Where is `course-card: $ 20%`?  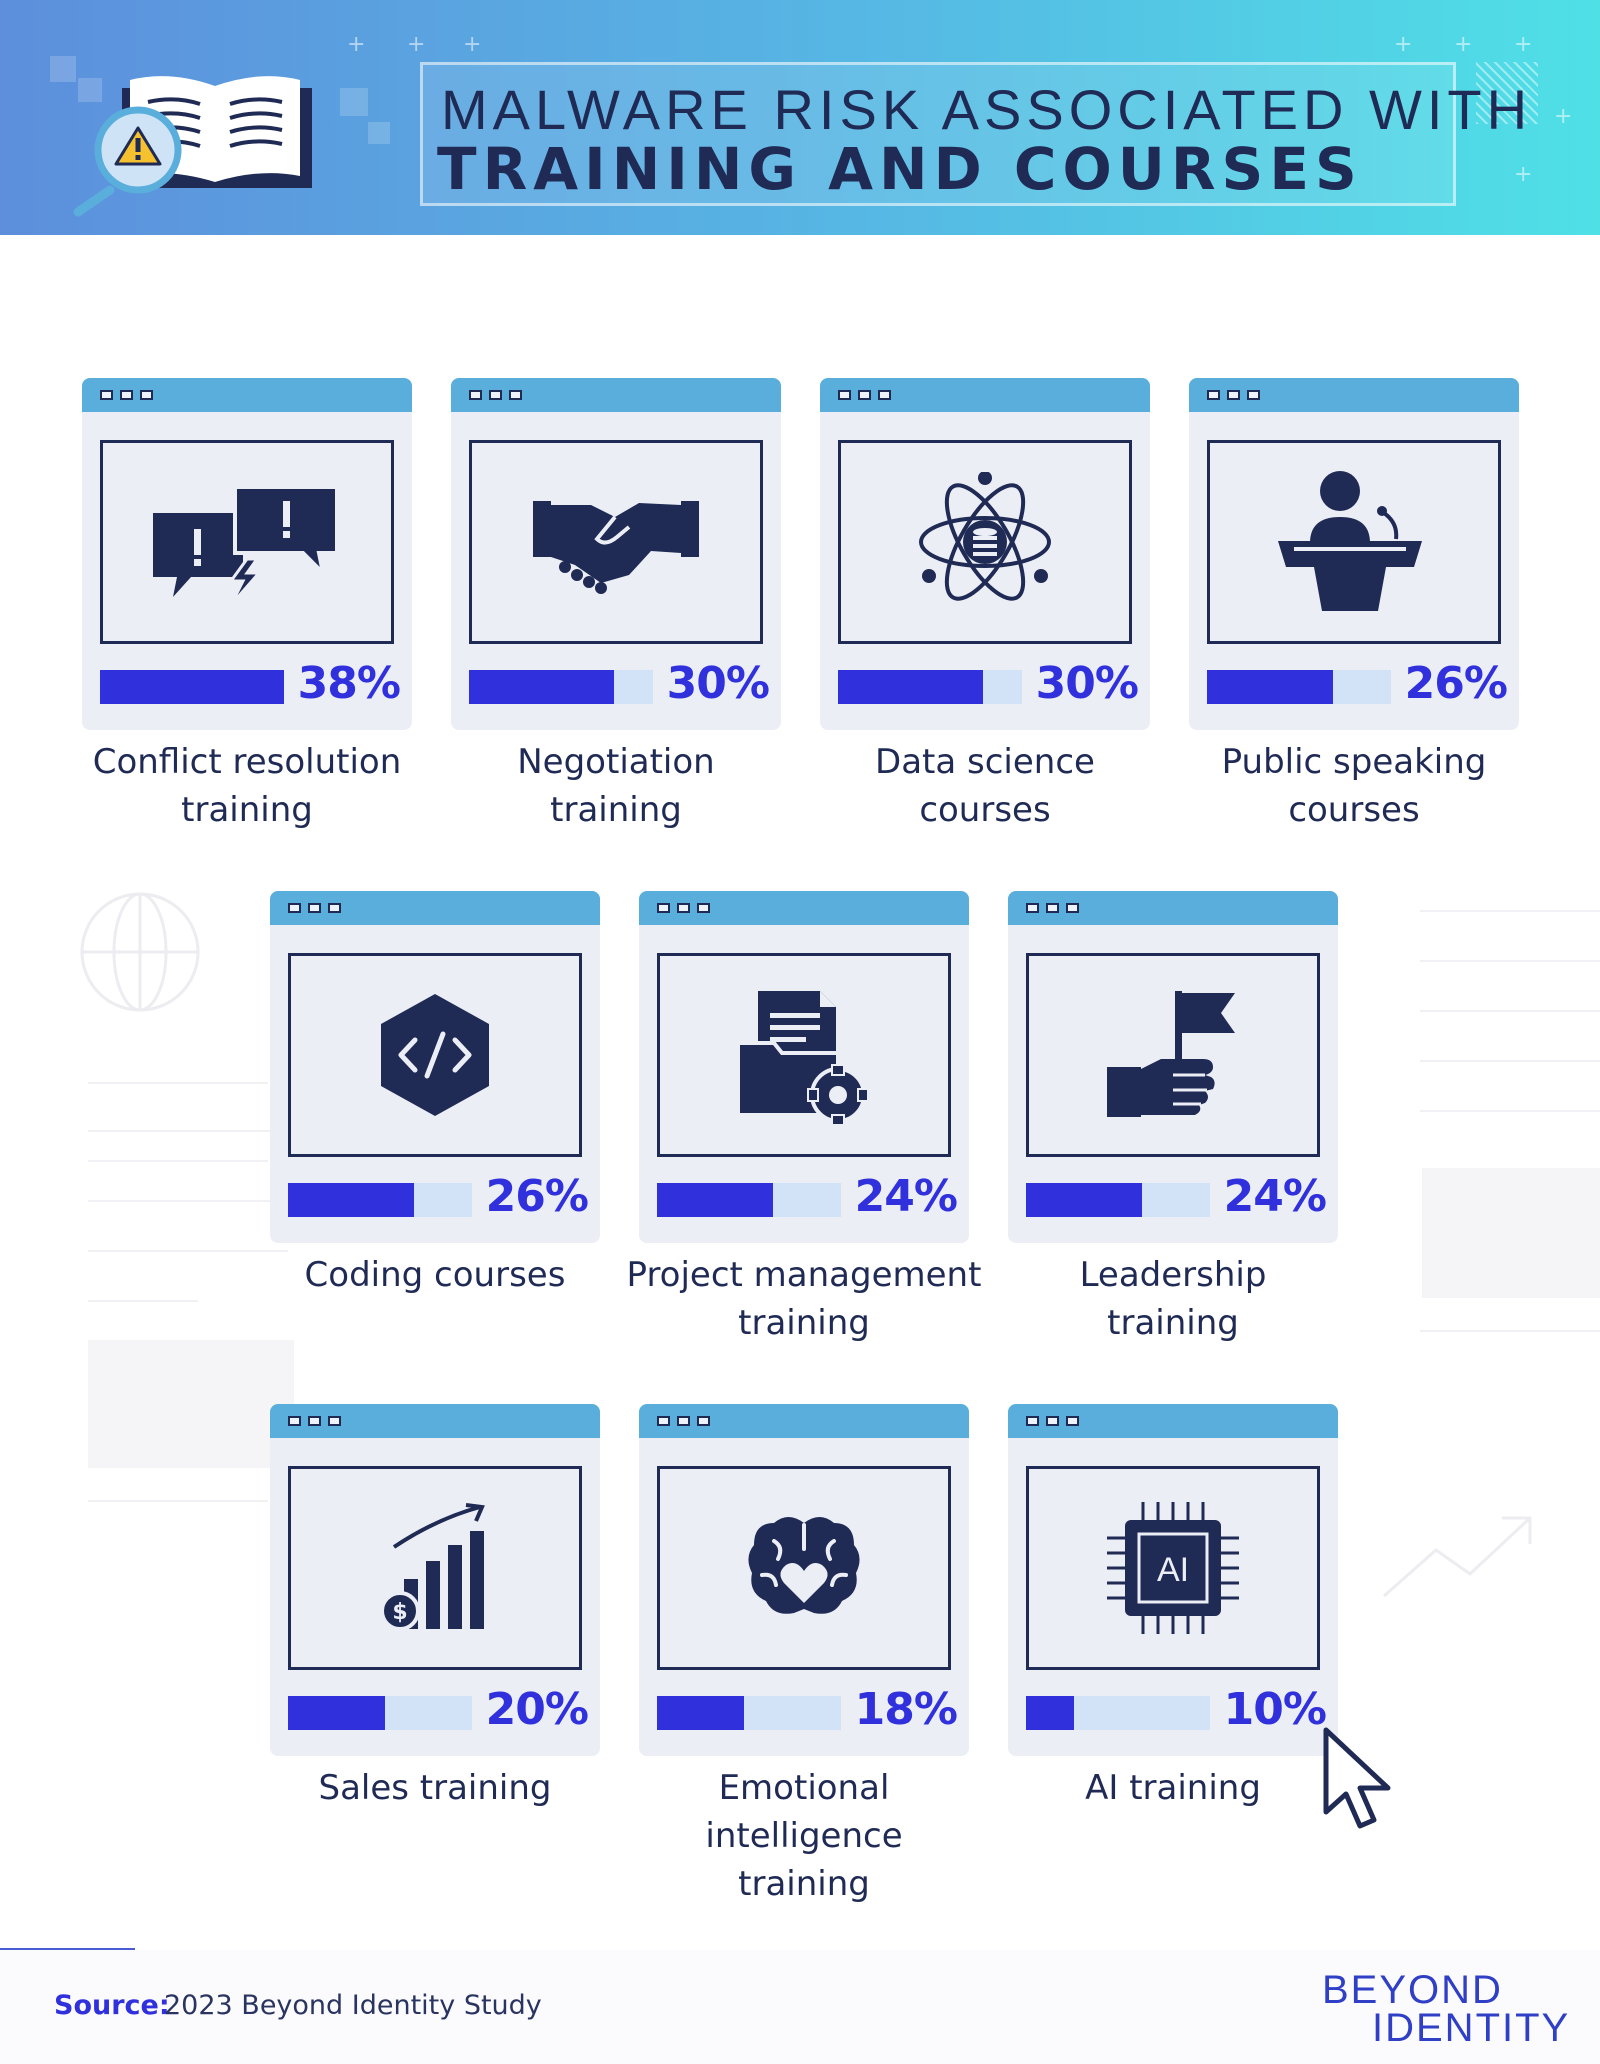
course-card: $ 20% is located at coordinates (435, 1580).